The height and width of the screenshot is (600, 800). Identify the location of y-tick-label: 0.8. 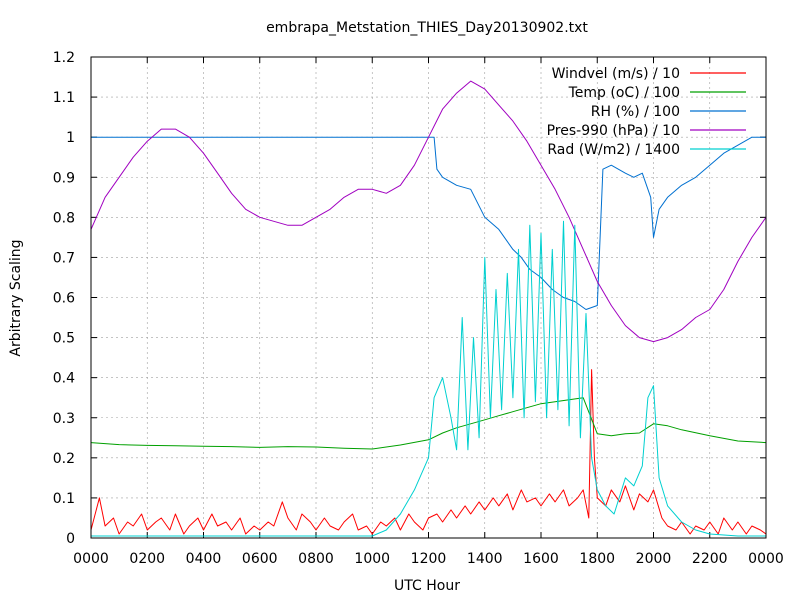
(64, 218).